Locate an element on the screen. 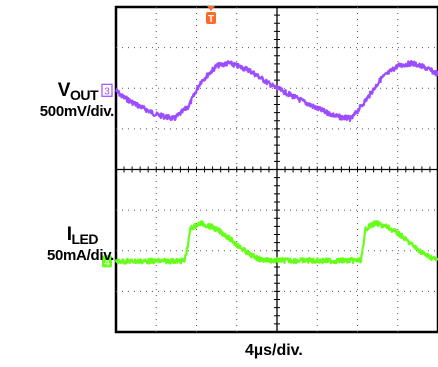 Image resolution: width=438 pixels, height=367 pixels. vout-scale-label: 500mV/div. is located at coordinates (77, 111).